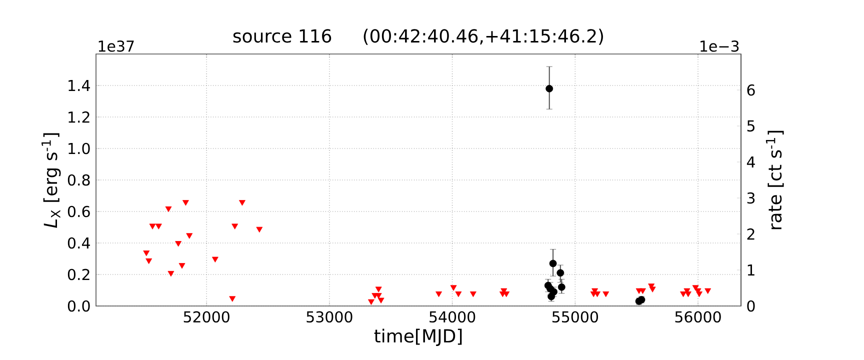 Image resolution: width=864 pixels, height=360 pixels. I want to click on y-tick-label: 0.0, so click(79, 306).